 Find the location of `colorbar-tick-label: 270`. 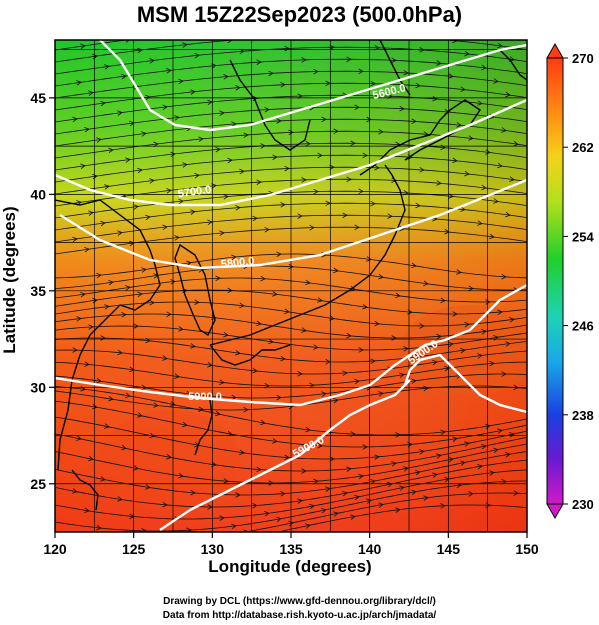

colorbar-tick-label: 270 is located at coordinates (583, 58).